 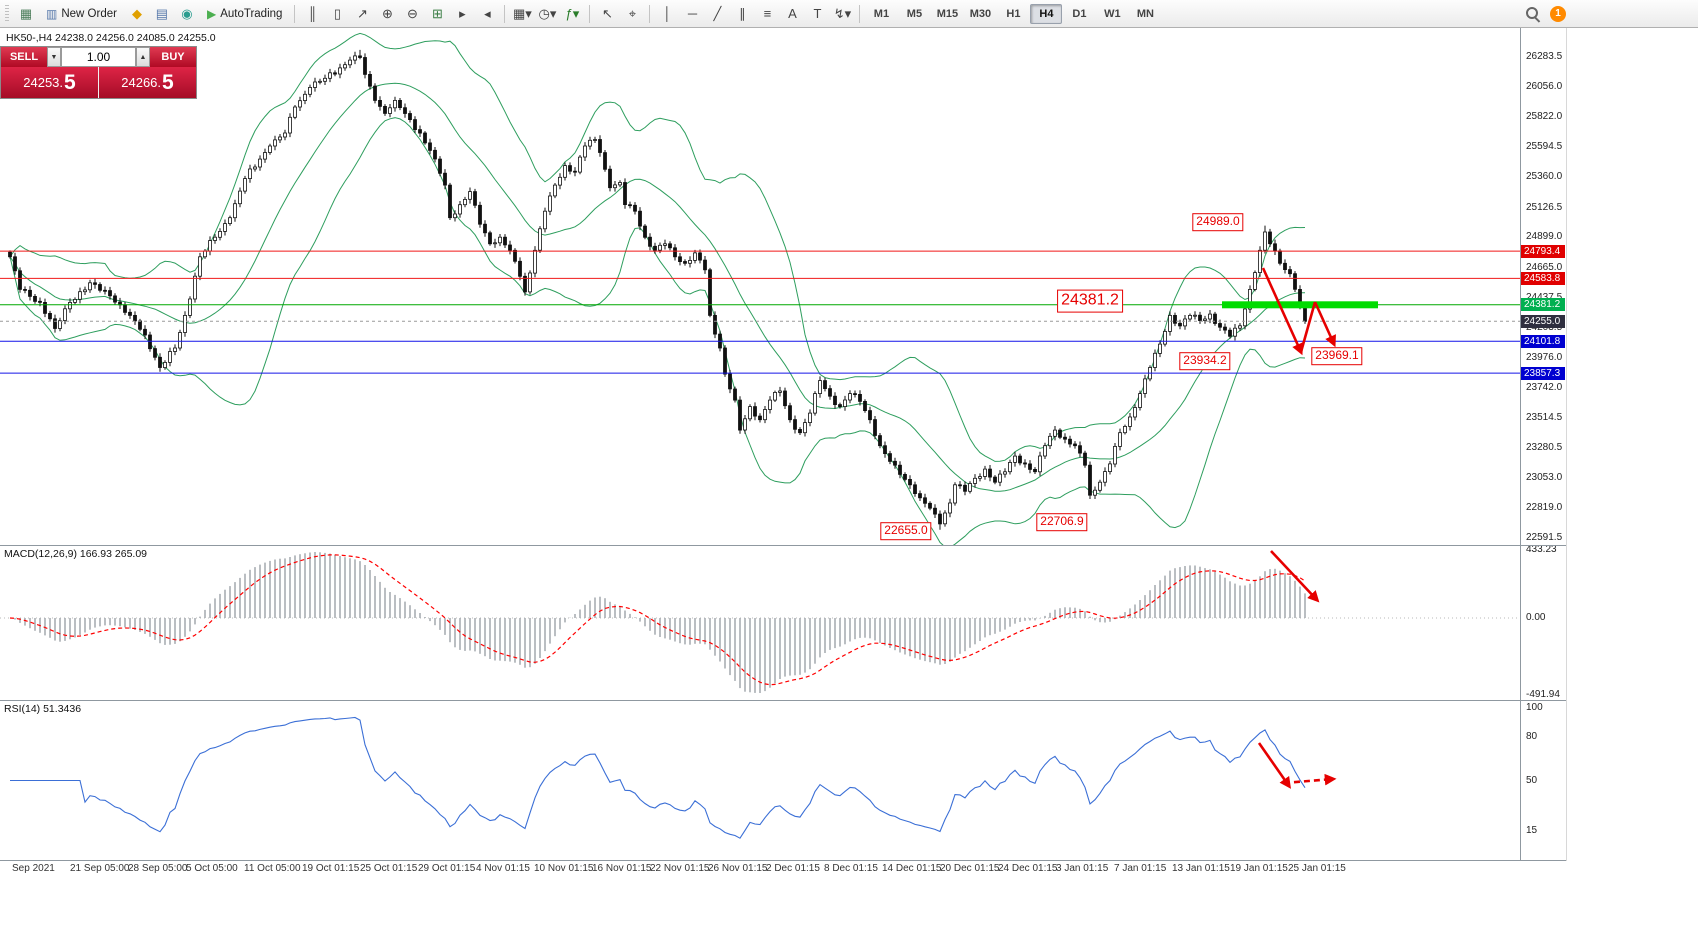 What do you see at coordinates (1544, 236) in the screenshot?
I see `price-axis-label: 24899.0` at bounding box center [1544, 236].